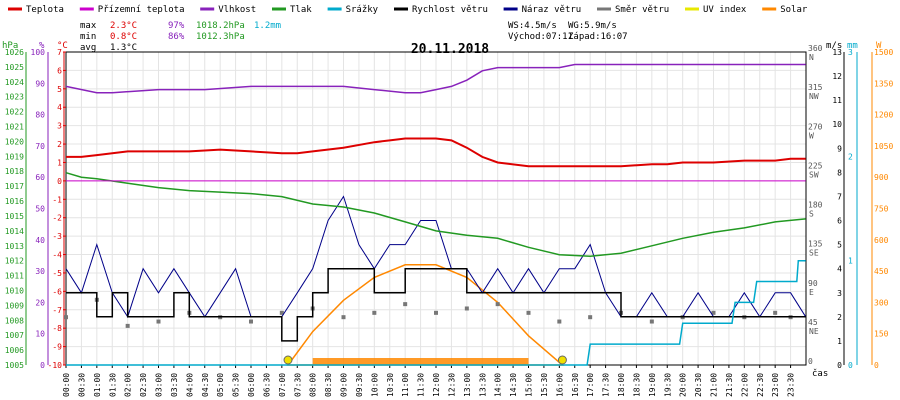 This screenshot has width=900, height=400. Describe the element at coordinates (552, 10) in the screenshot. I see `legend-item: Náraz větru` at that location.